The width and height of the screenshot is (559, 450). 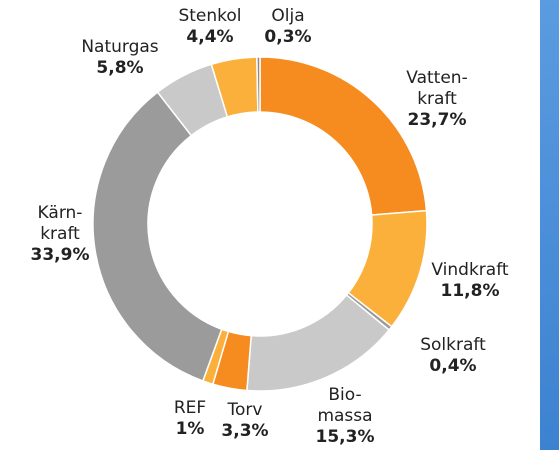 I want to click on slice-label: Olja 0,3%, so click(x=287, y=27).